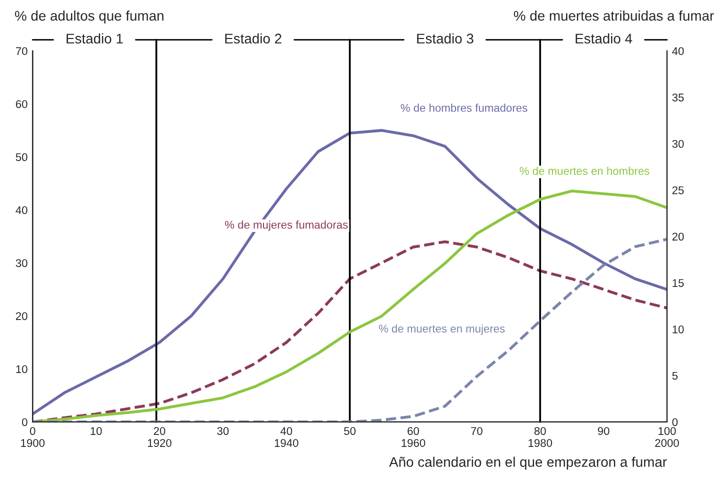  Describe the element at coordinates (476, 431) in the screenshot. I see `x-tick-label: 70` at that location.